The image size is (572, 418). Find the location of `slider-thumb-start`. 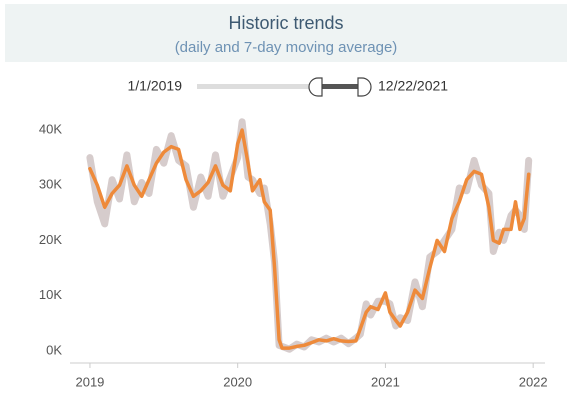

slider-thumb-start is located at coordinates (315, 87).